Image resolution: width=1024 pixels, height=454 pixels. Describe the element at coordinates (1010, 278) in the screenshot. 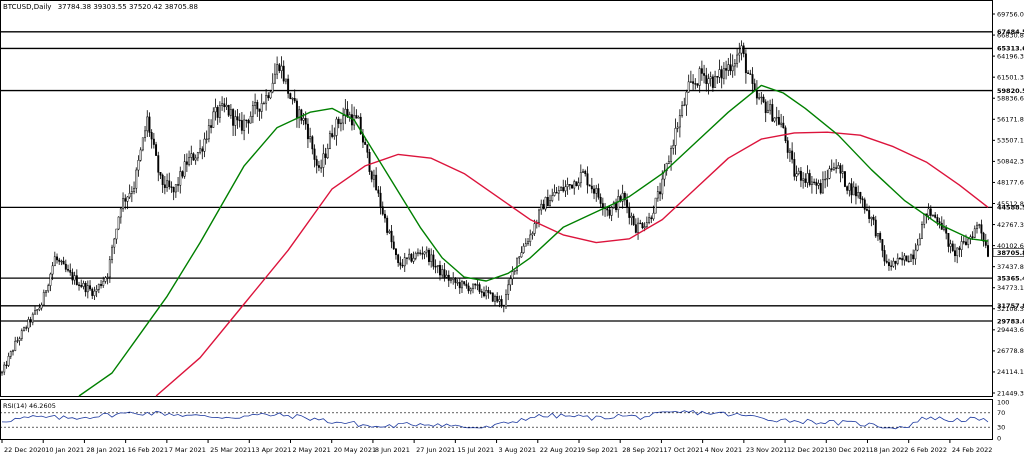

I see `level-label: 35365.42` at that location.